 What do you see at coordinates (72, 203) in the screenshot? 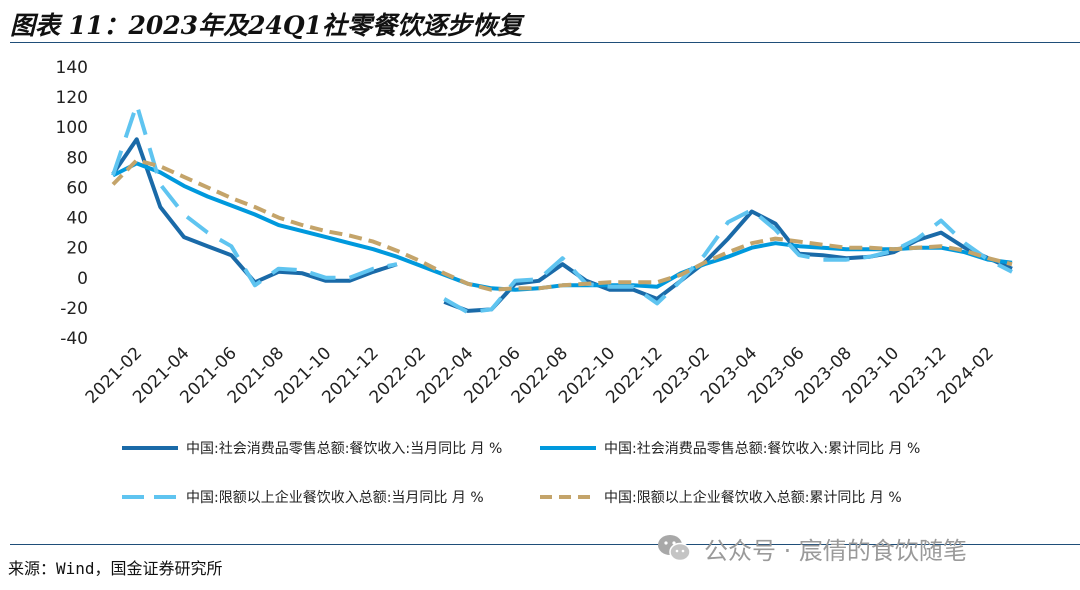
I see `y-axis: 140 120 100 80 60 40 20 0 -20 -40` at bounding box center [72, 203].